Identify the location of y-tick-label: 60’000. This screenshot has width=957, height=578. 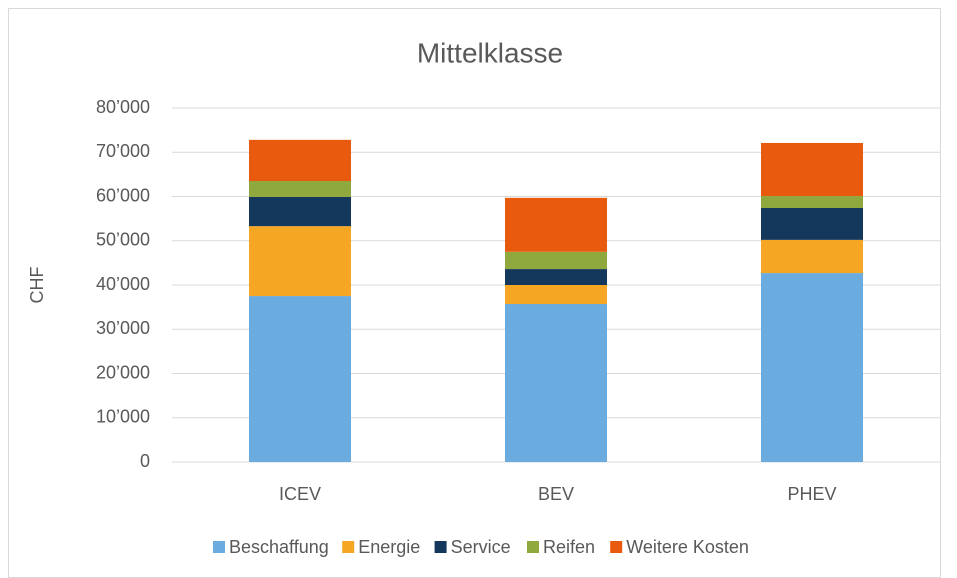
(123, 195).